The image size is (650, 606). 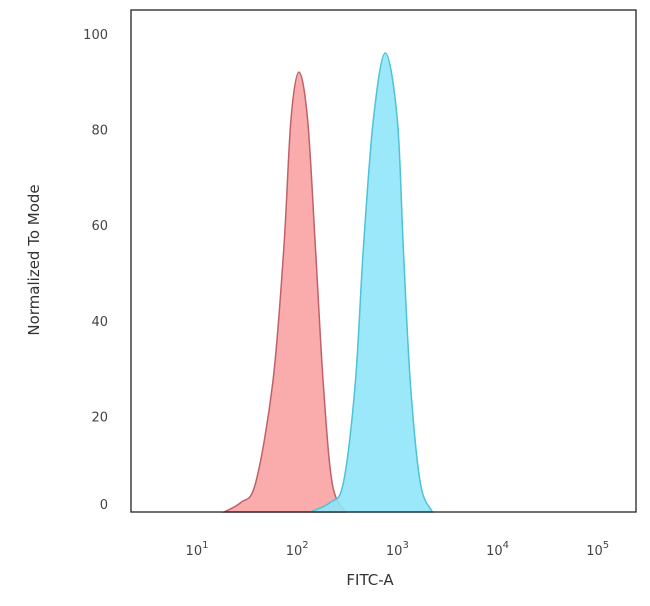 I want to click on x-tick-label: 10³, so click(x=397, y=549).